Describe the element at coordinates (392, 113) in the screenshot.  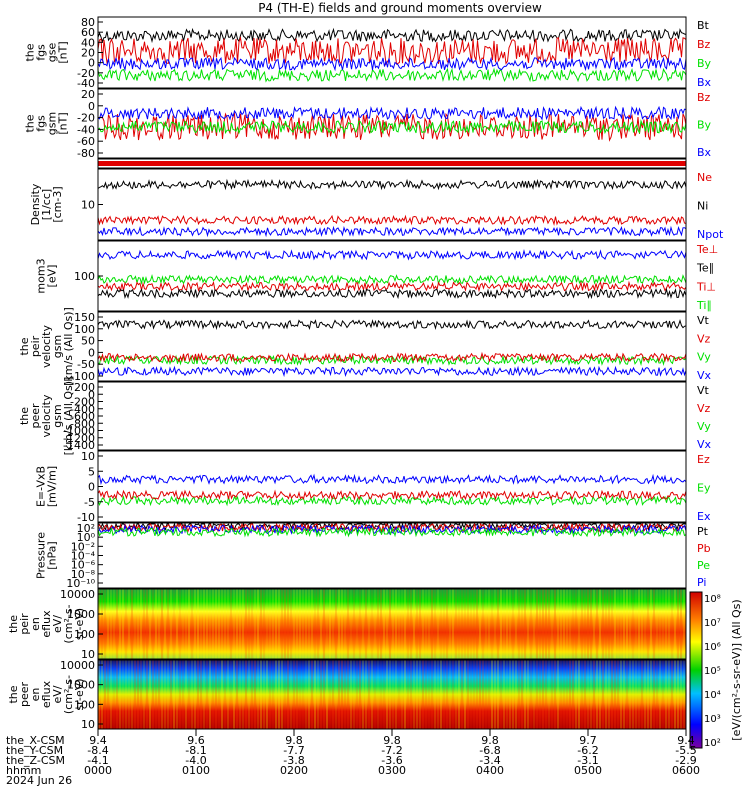
I see `series-Bx` at that location.